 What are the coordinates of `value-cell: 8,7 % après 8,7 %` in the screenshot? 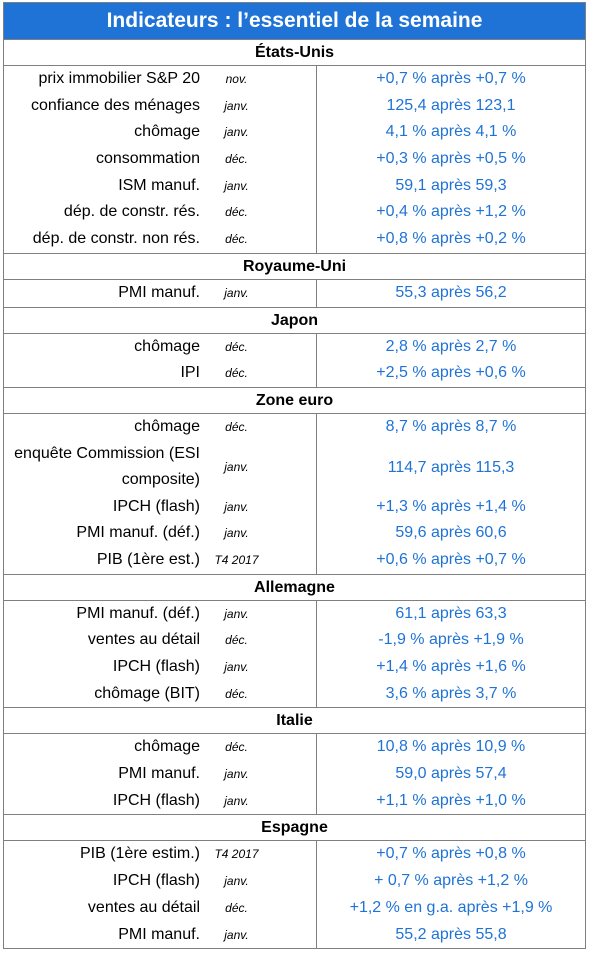 It's located at (451, 426).